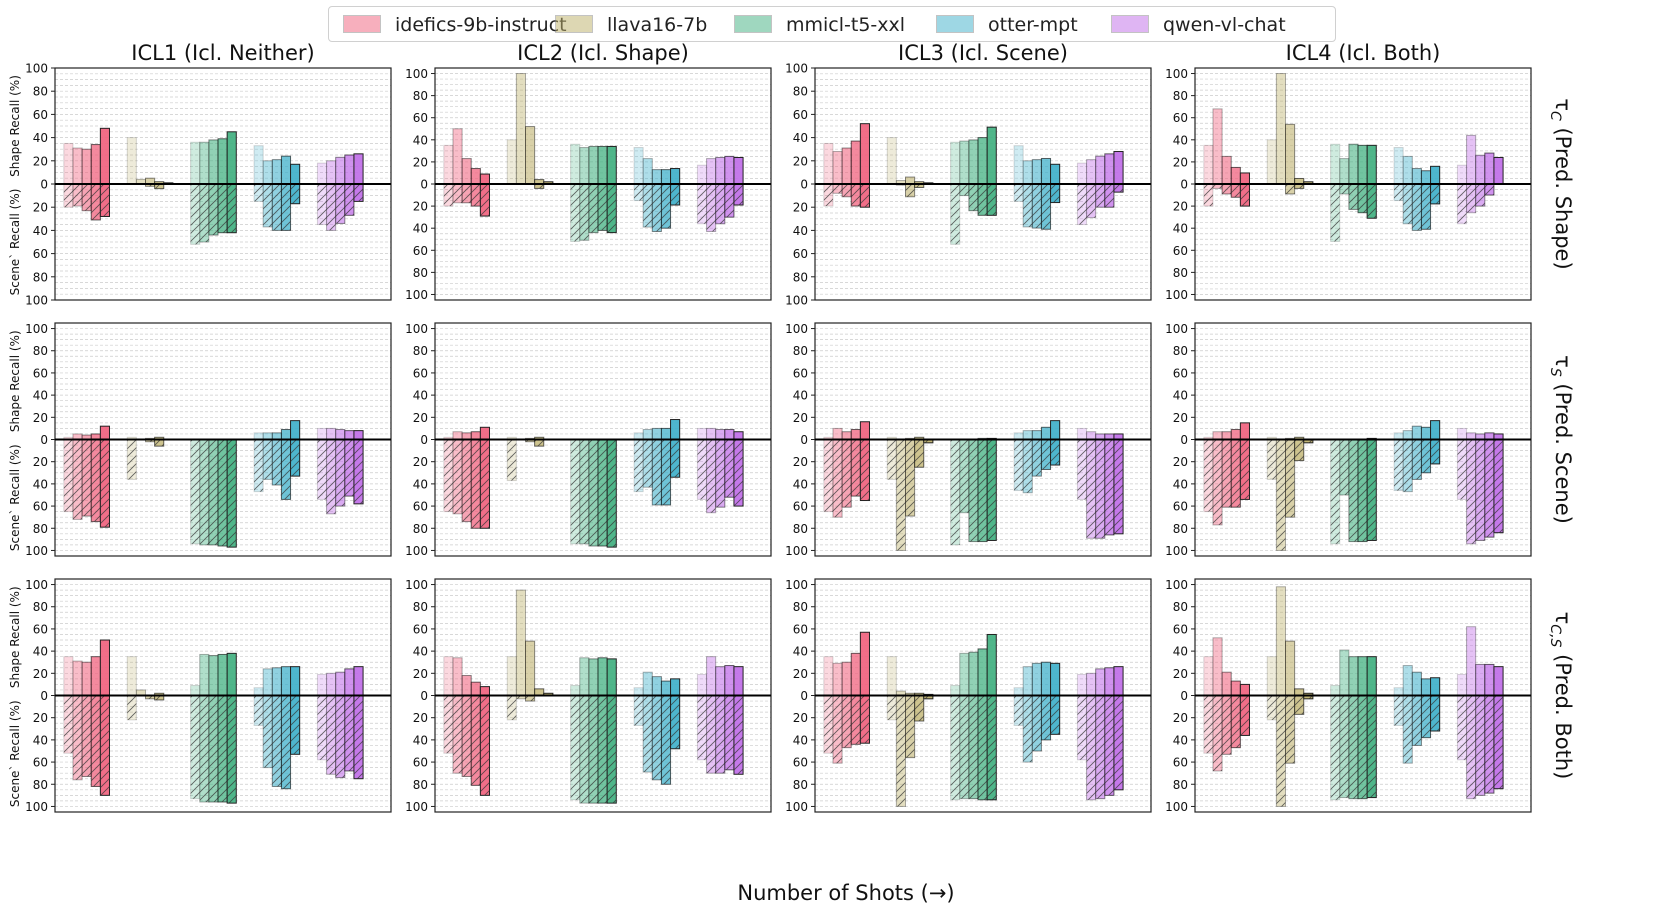 The height and width of the screenshot is (913, 1661). I want to click on column-title: ICL2 (Icl. Shape), so click(603, 53).